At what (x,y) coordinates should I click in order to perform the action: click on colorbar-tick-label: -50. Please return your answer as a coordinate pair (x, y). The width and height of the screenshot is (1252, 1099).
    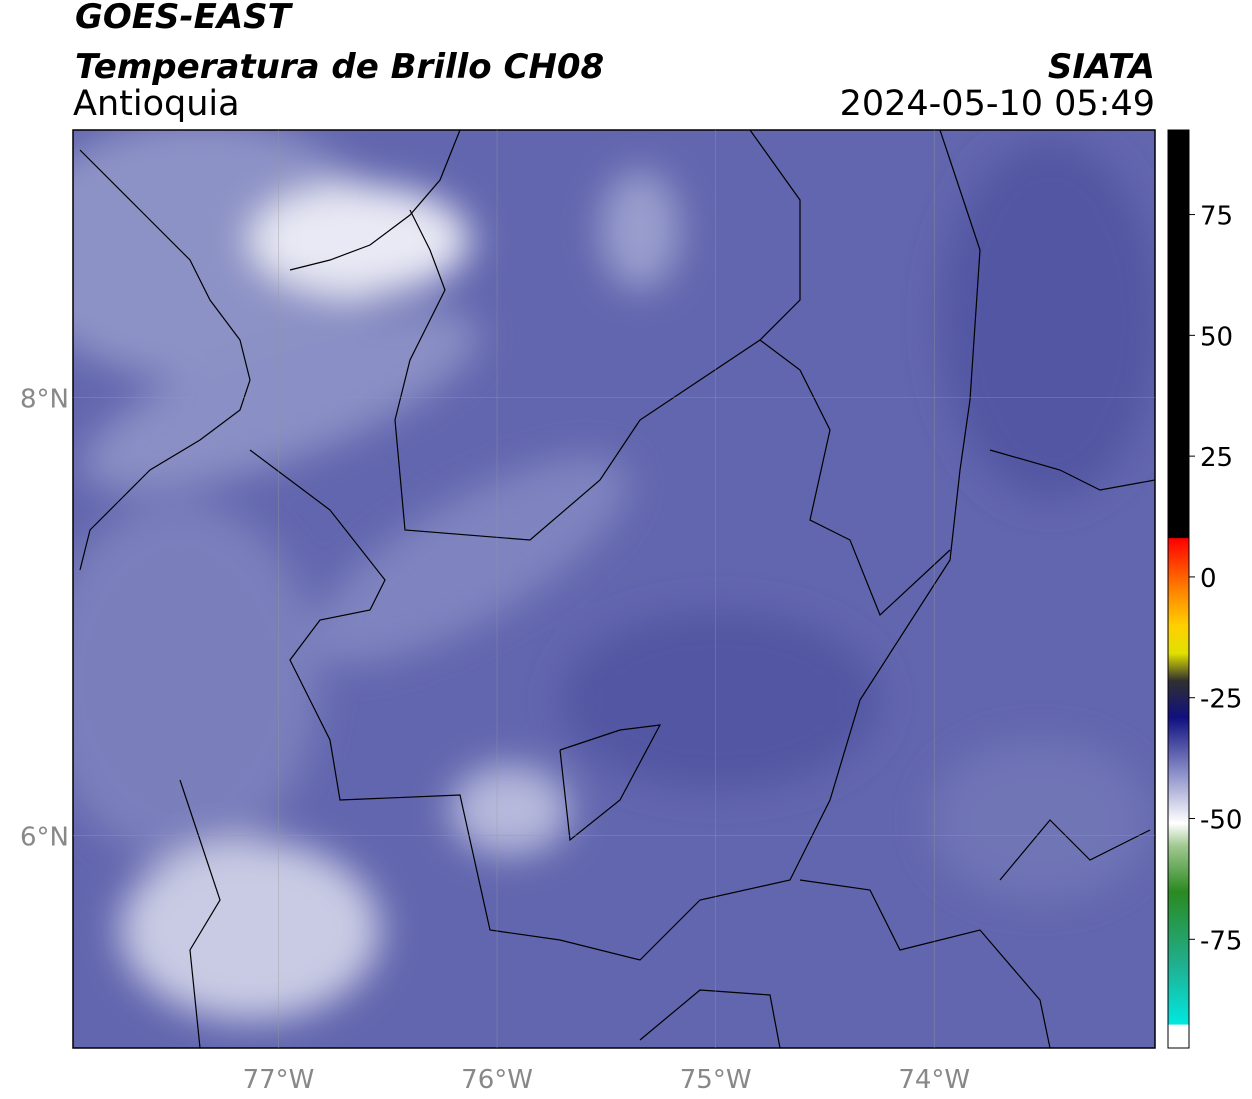
    Looking at the image, I should click on (1221, 821).